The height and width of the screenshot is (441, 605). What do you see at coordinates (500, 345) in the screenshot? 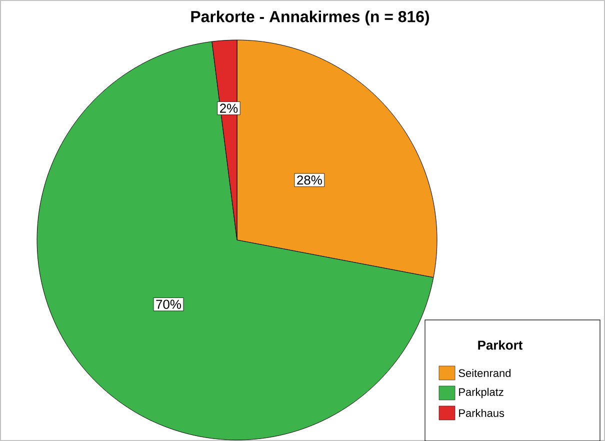
I see `legend-title: Parkort` at bounding box center [500, 345].